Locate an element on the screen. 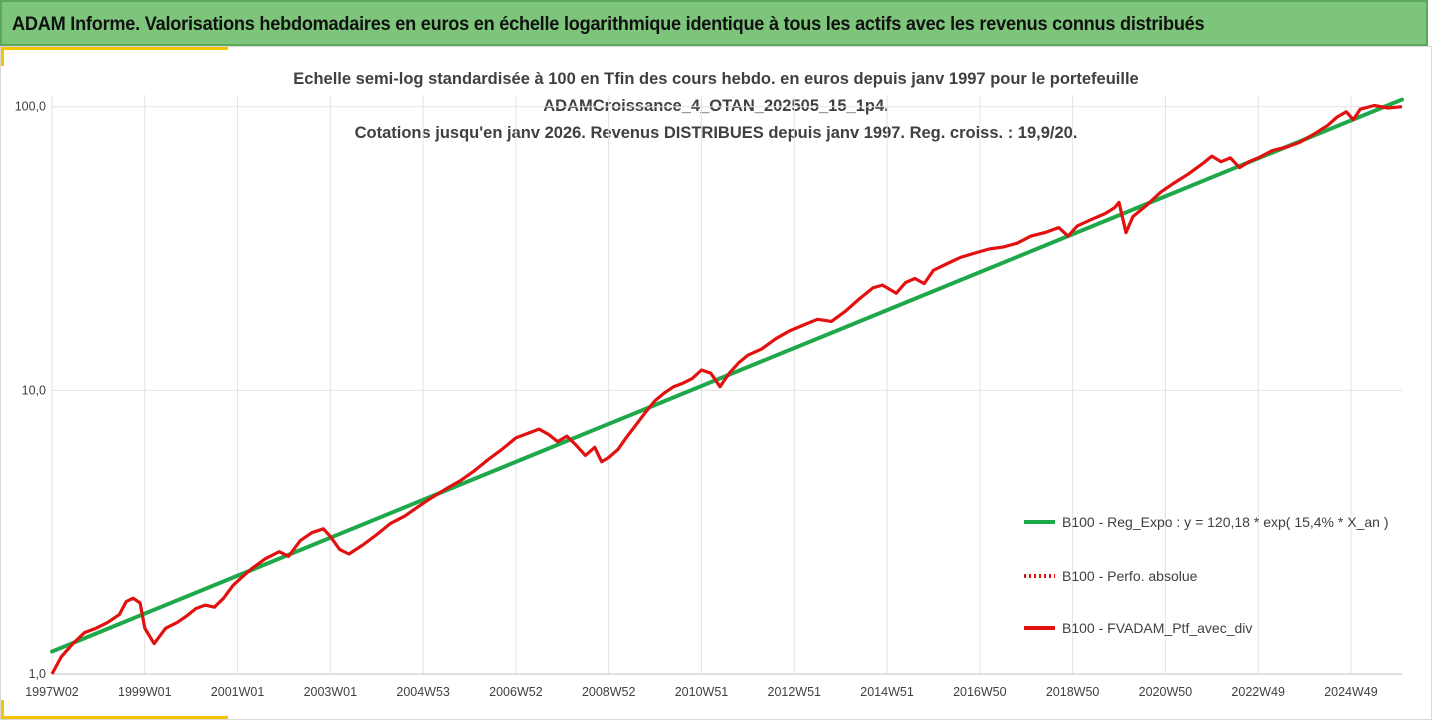  legend-label: B100 - FVADAM_Ptf_avec_div is located at coordinates (1157, 628).